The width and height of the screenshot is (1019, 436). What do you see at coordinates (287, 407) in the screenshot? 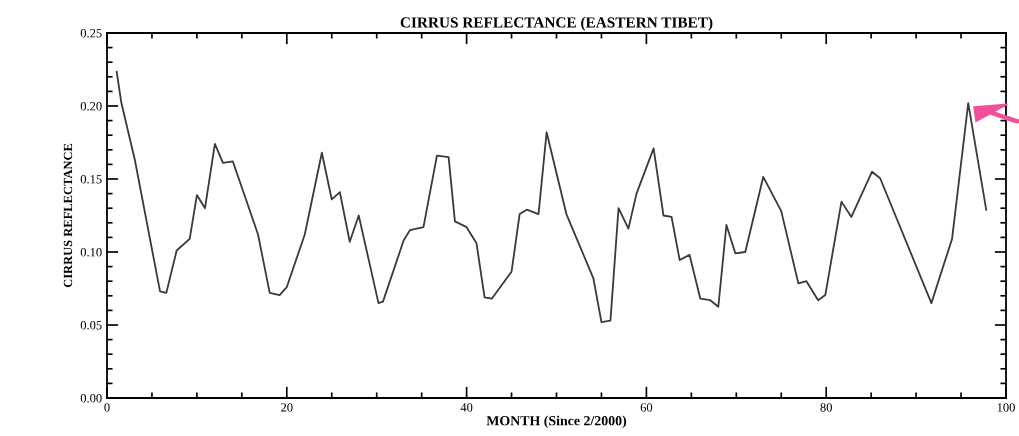
I see `x-tick-label: 20` at bounding box center [287, 407].